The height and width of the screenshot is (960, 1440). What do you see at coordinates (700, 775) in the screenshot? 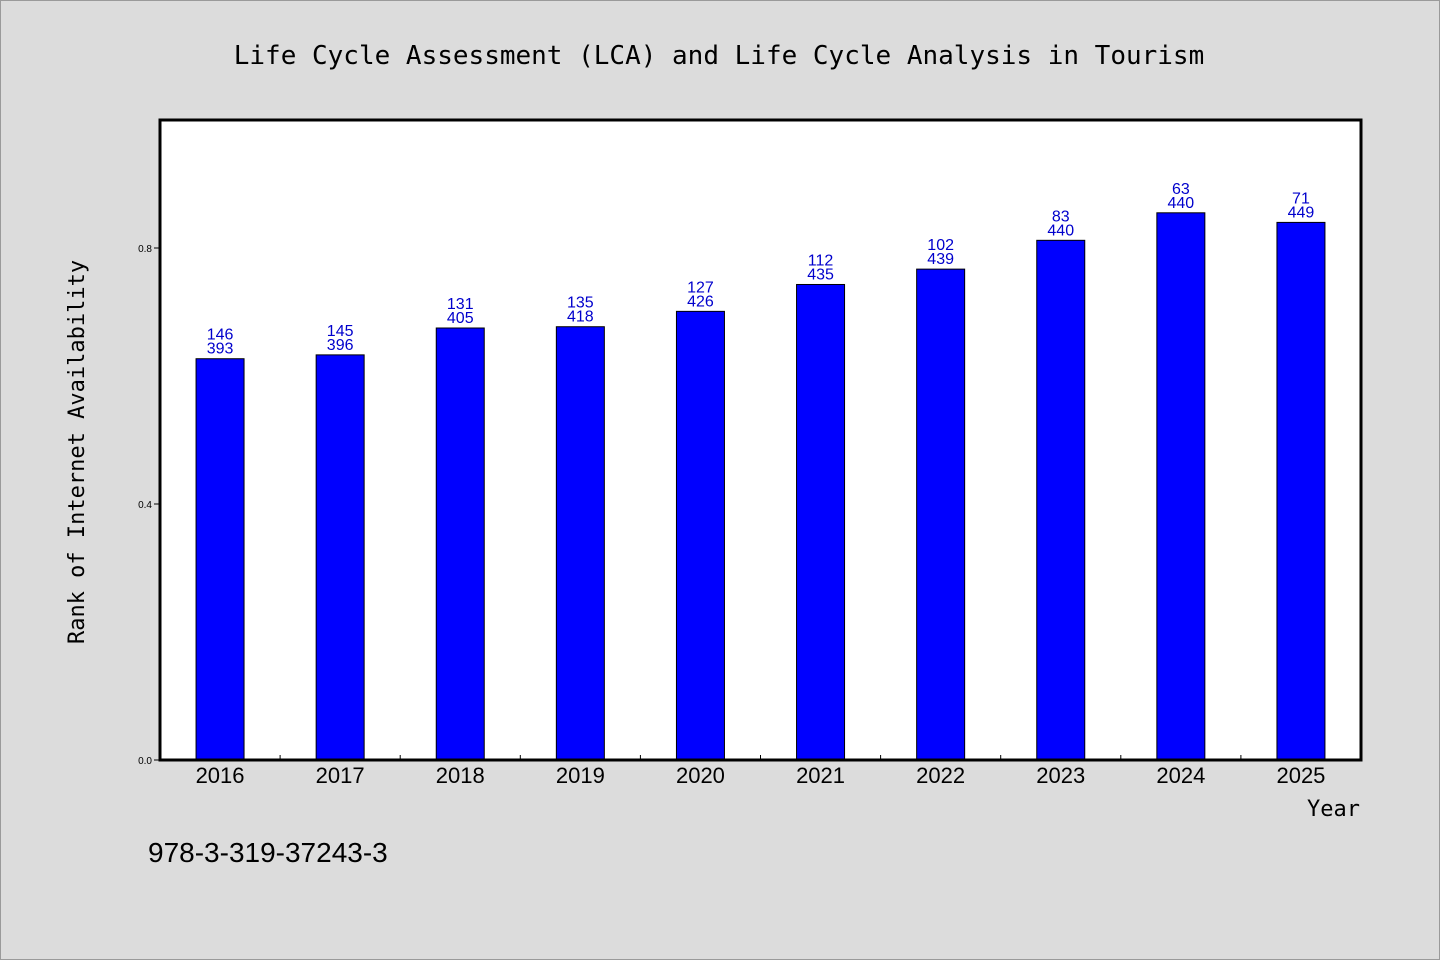
I see `x-tick-label-2020: 2020` at bounding box center [700, 775].